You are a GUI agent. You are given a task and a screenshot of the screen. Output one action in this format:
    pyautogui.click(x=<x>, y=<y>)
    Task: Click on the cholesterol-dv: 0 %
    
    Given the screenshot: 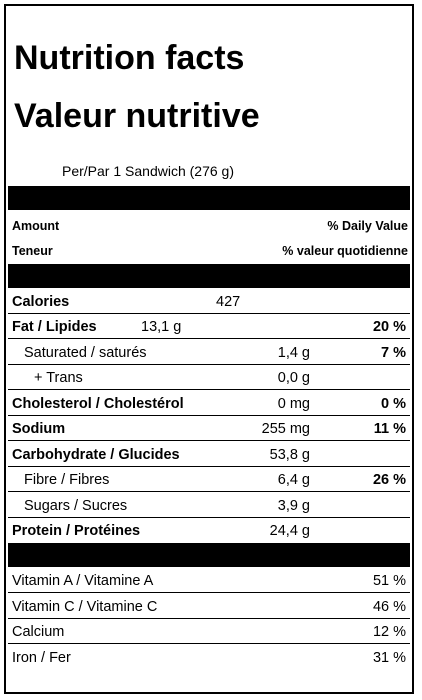 What is the action you would take?
    pyautogui.click(x=393, y=404)
    